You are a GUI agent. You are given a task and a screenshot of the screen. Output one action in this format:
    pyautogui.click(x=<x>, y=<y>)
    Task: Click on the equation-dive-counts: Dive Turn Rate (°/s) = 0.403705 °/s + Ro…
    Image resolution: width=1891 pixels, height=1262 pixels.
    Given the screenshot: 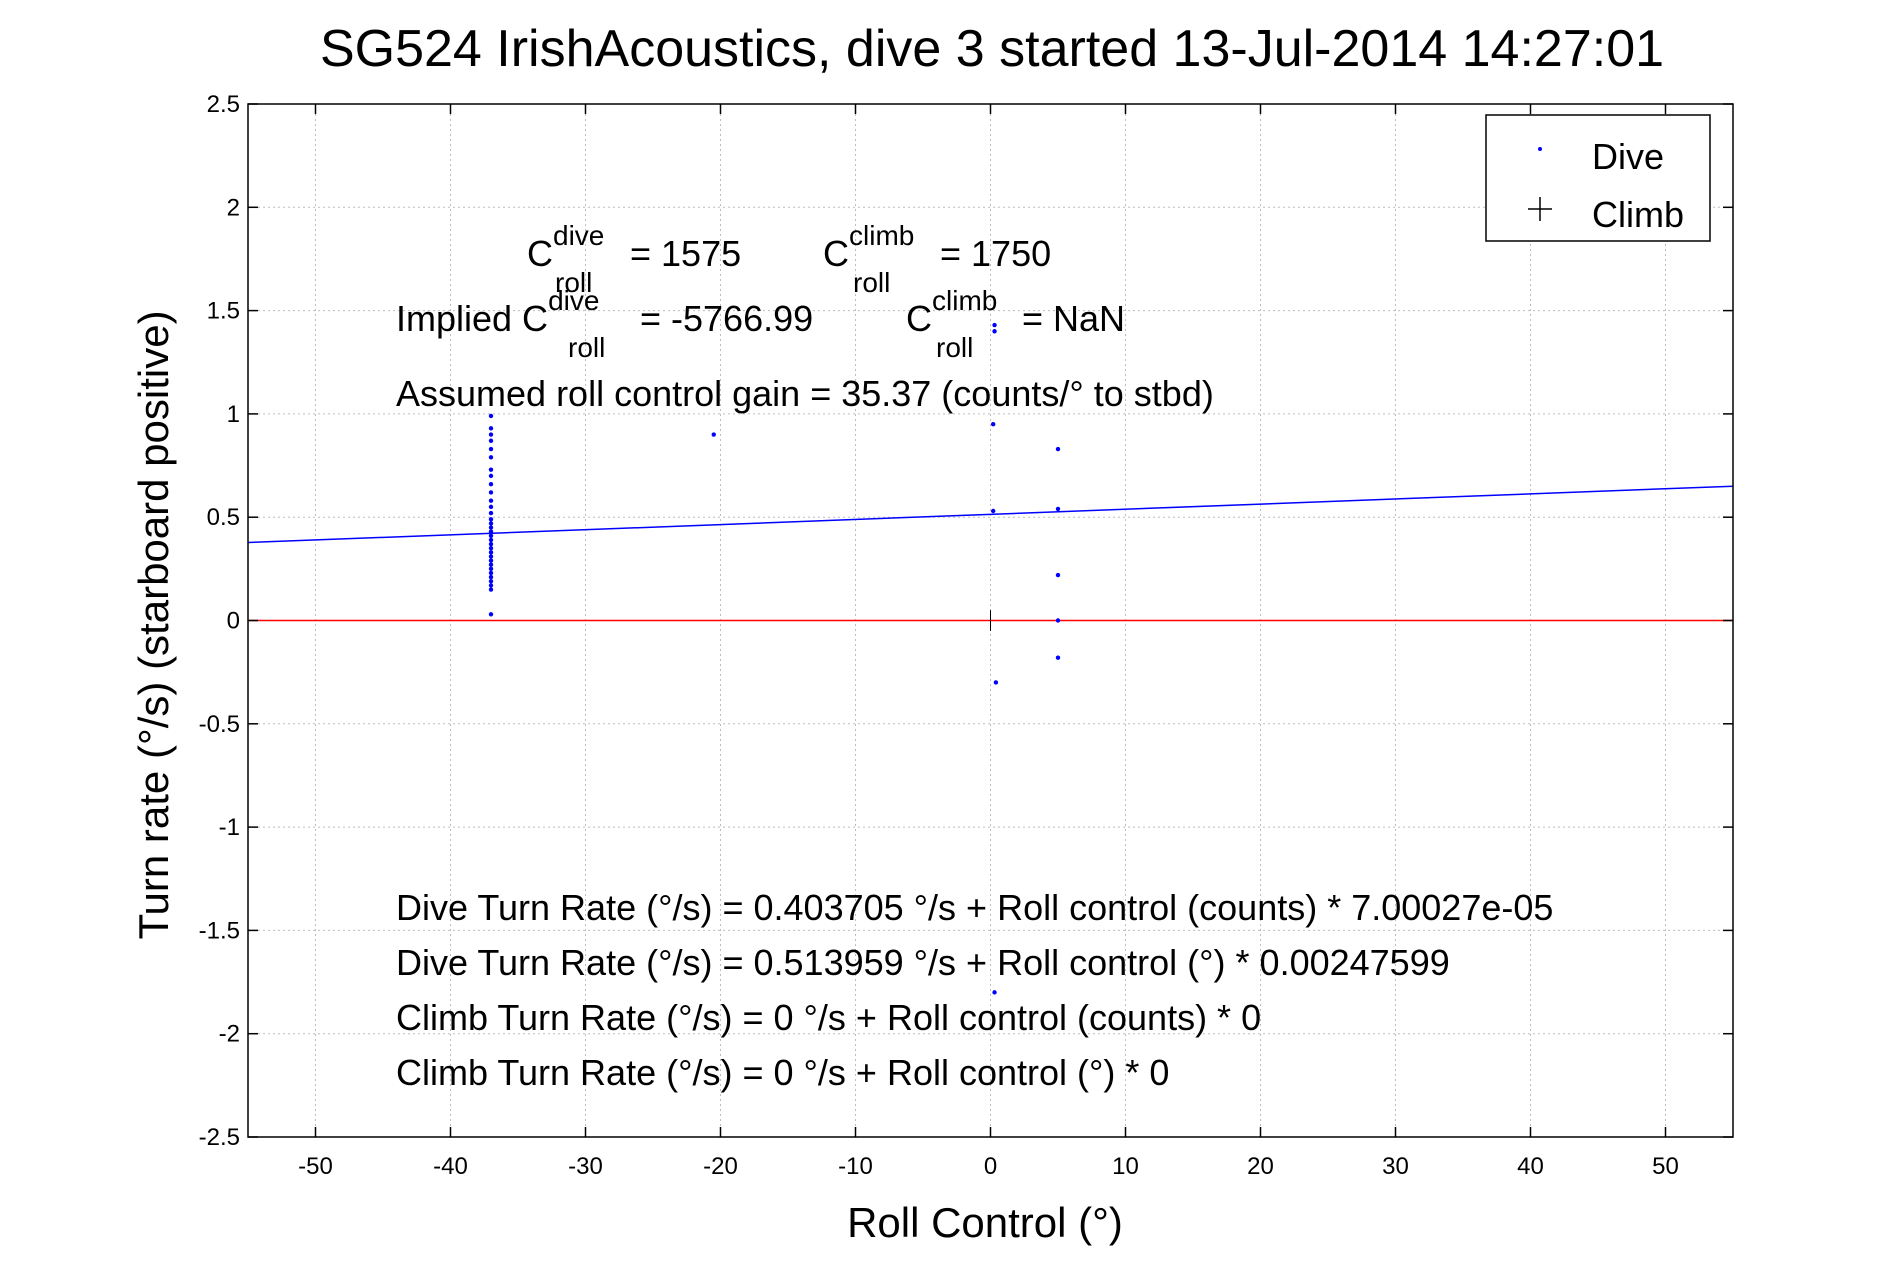 What is the action you would take?
    pyautogui.click(x=974, y=907)
    